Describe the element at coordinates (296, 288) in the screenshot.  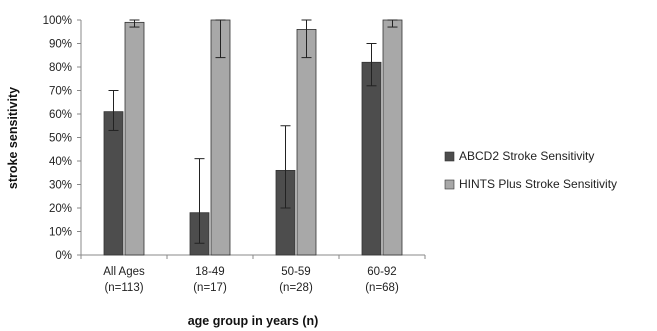
I see `x-tick-label: (n=28)` at that location.